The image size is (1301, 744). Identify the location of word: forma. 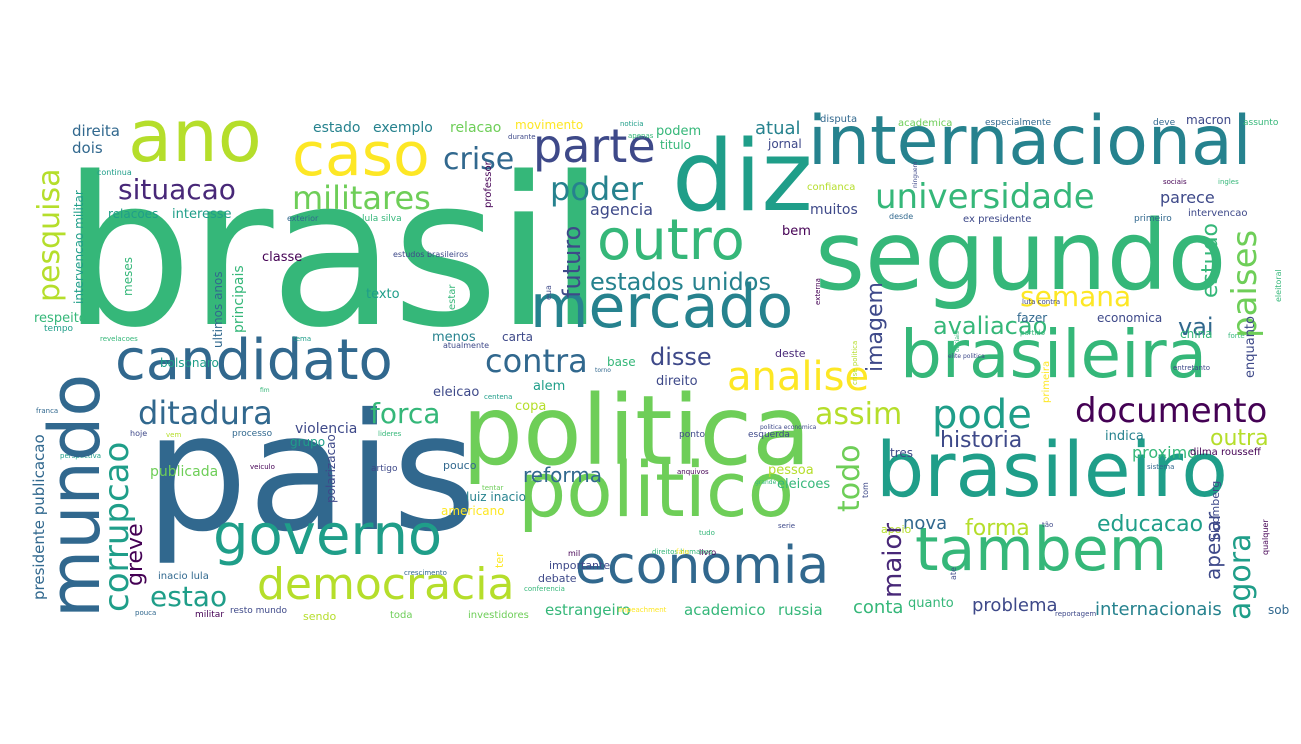
(997, 528).